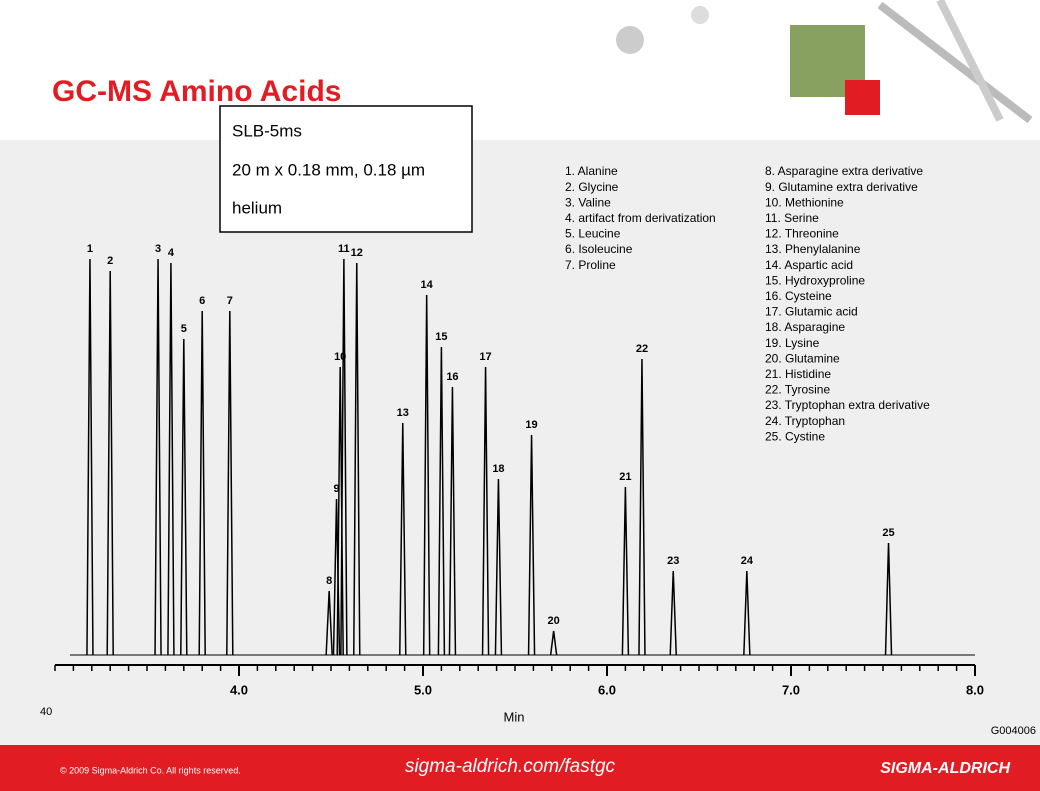 This screenshot has width=1040, height=791. I want to click on peak-label: 24, so click(747, 561).